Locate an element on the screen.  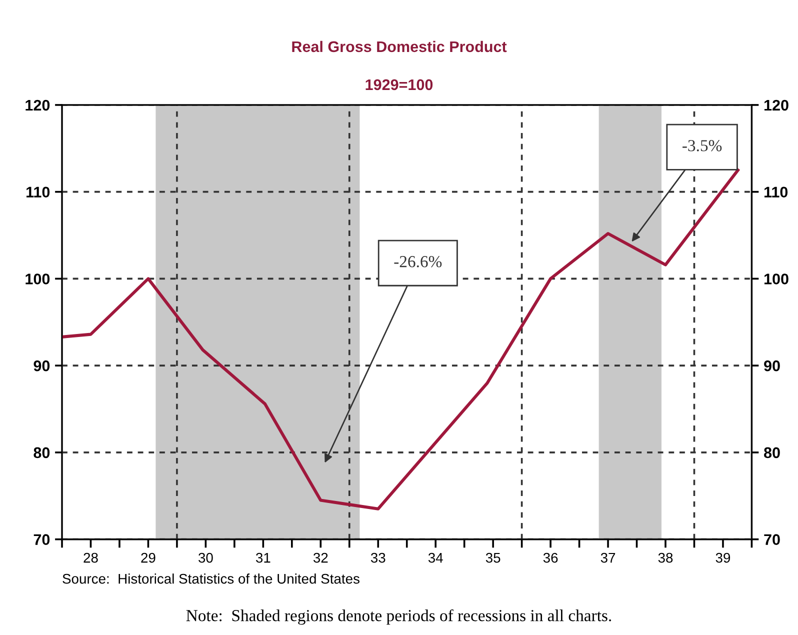
y-tick-label: 110 is located at coordinates (38, 192).